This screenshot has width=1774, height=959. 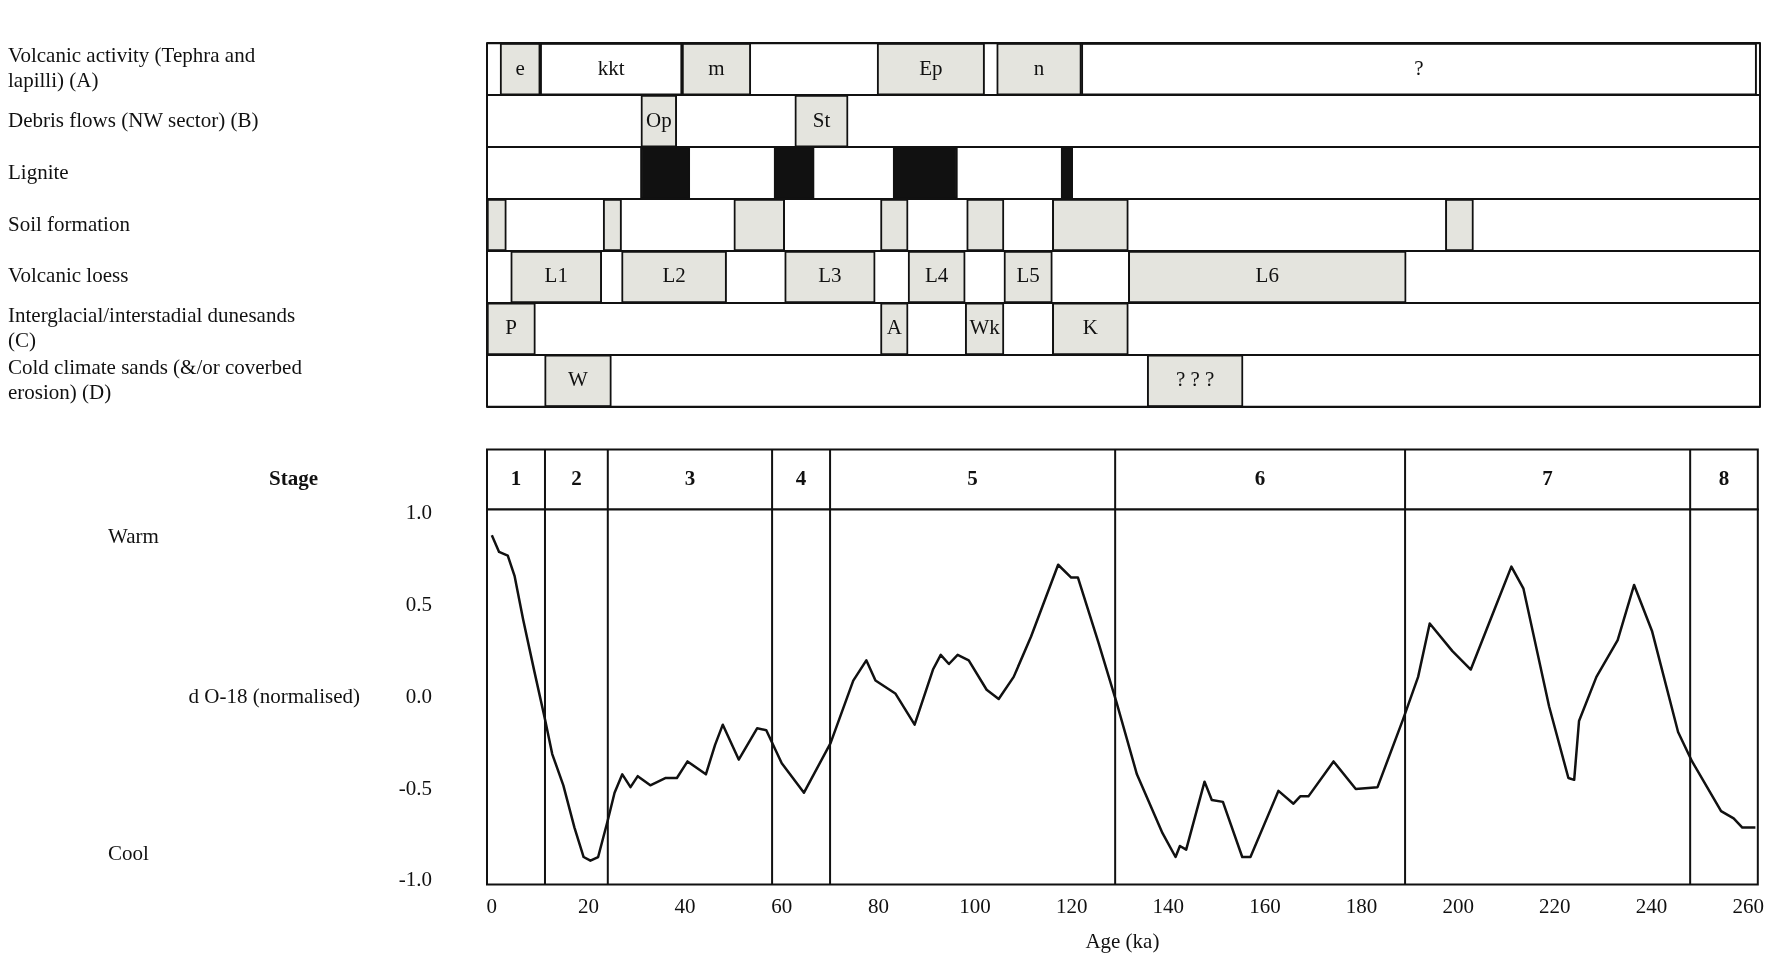 What do you see at coordinates (1195, 379) in the screenshot?
I see `data-label: ? ? ?` at bounding box center [1195, 379].